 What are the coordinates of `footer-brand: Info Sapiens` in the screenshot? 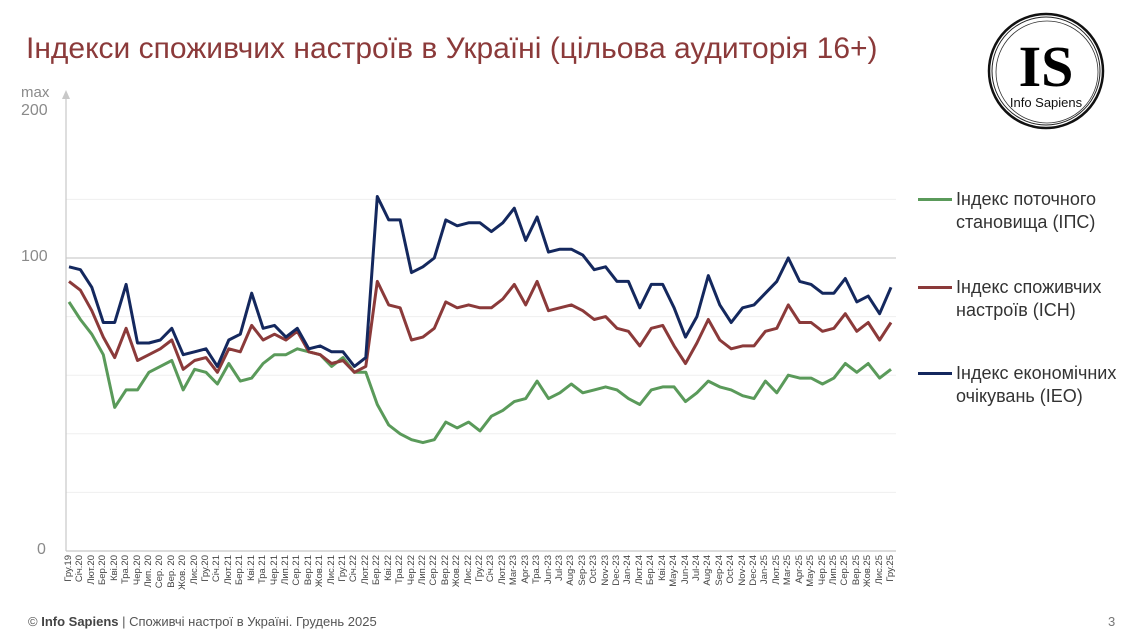 It's located at (80, 621).